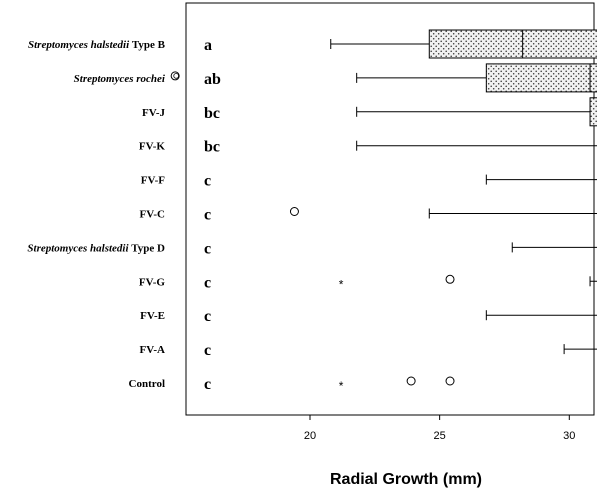 The width and height of the screenshot is (597, 489). I want to click on category-label-text: FV-E, so click(152, 316).